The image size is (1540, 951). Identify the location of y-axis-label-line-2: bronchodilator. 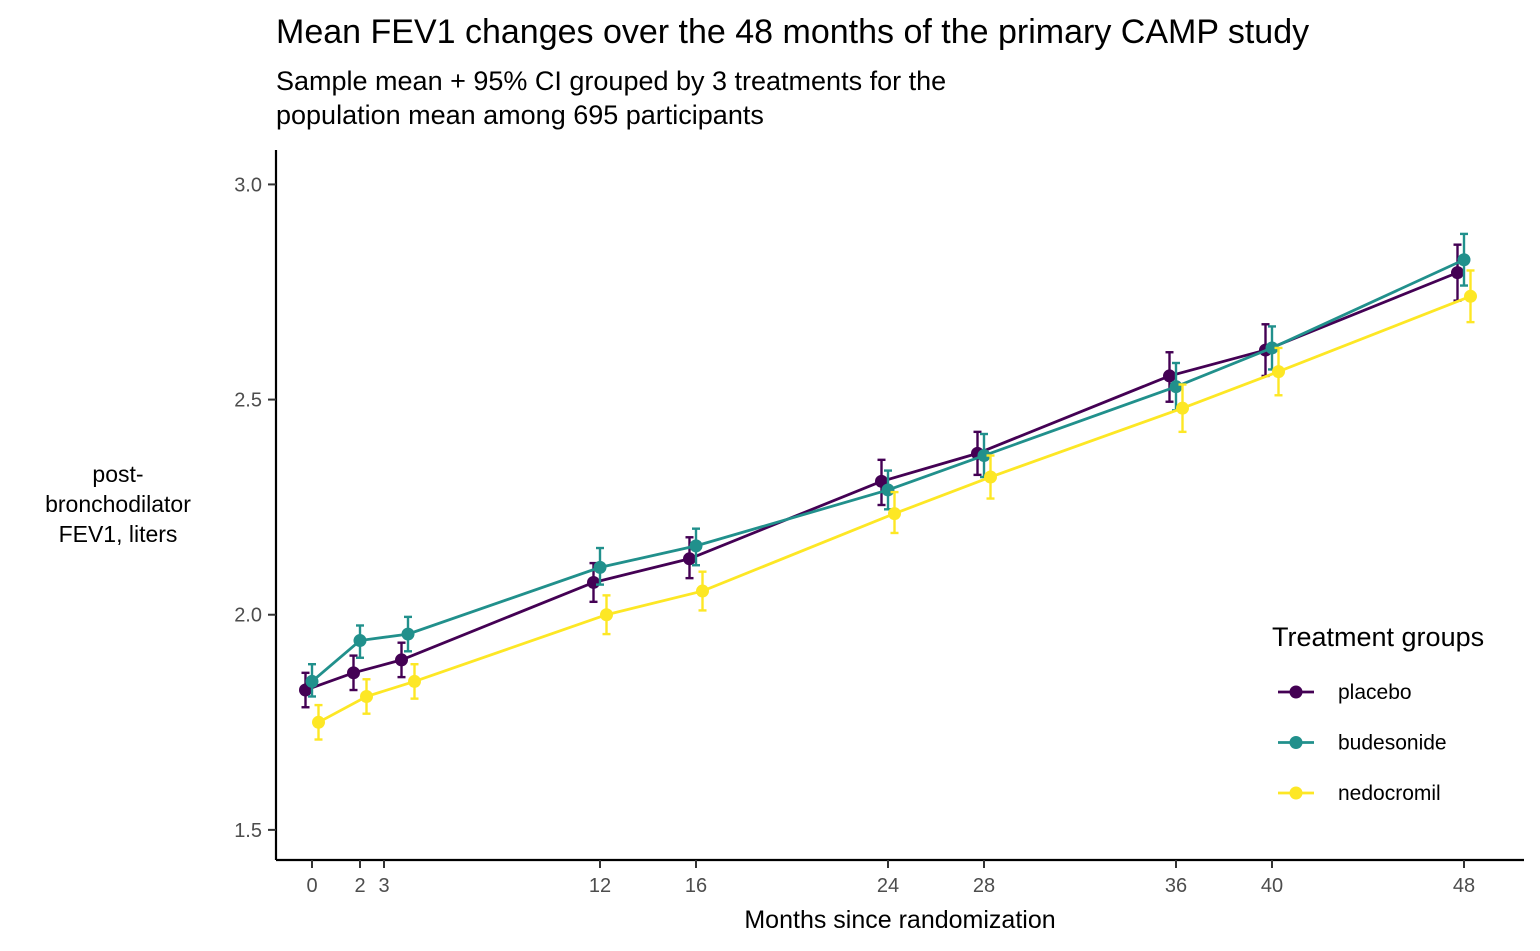
(118, 504).